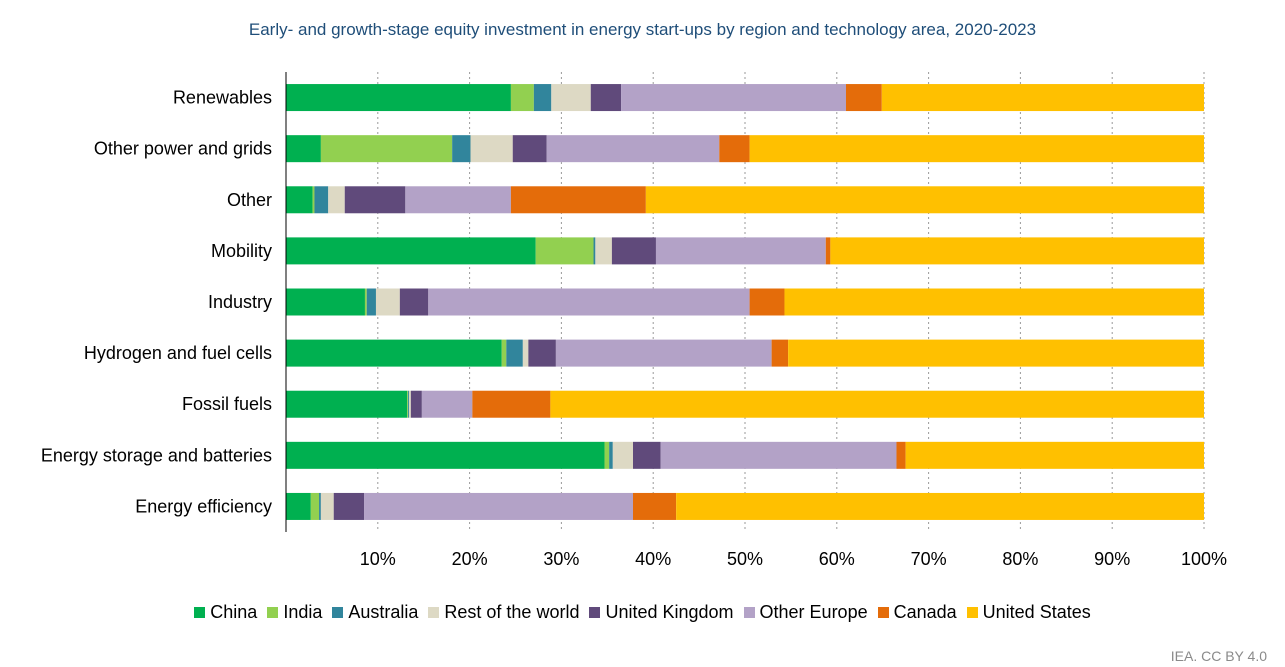 Image resolution: width=1285 pixels, height=667 pixels. I want to click on legend-item: United States, so click(1028, 612).